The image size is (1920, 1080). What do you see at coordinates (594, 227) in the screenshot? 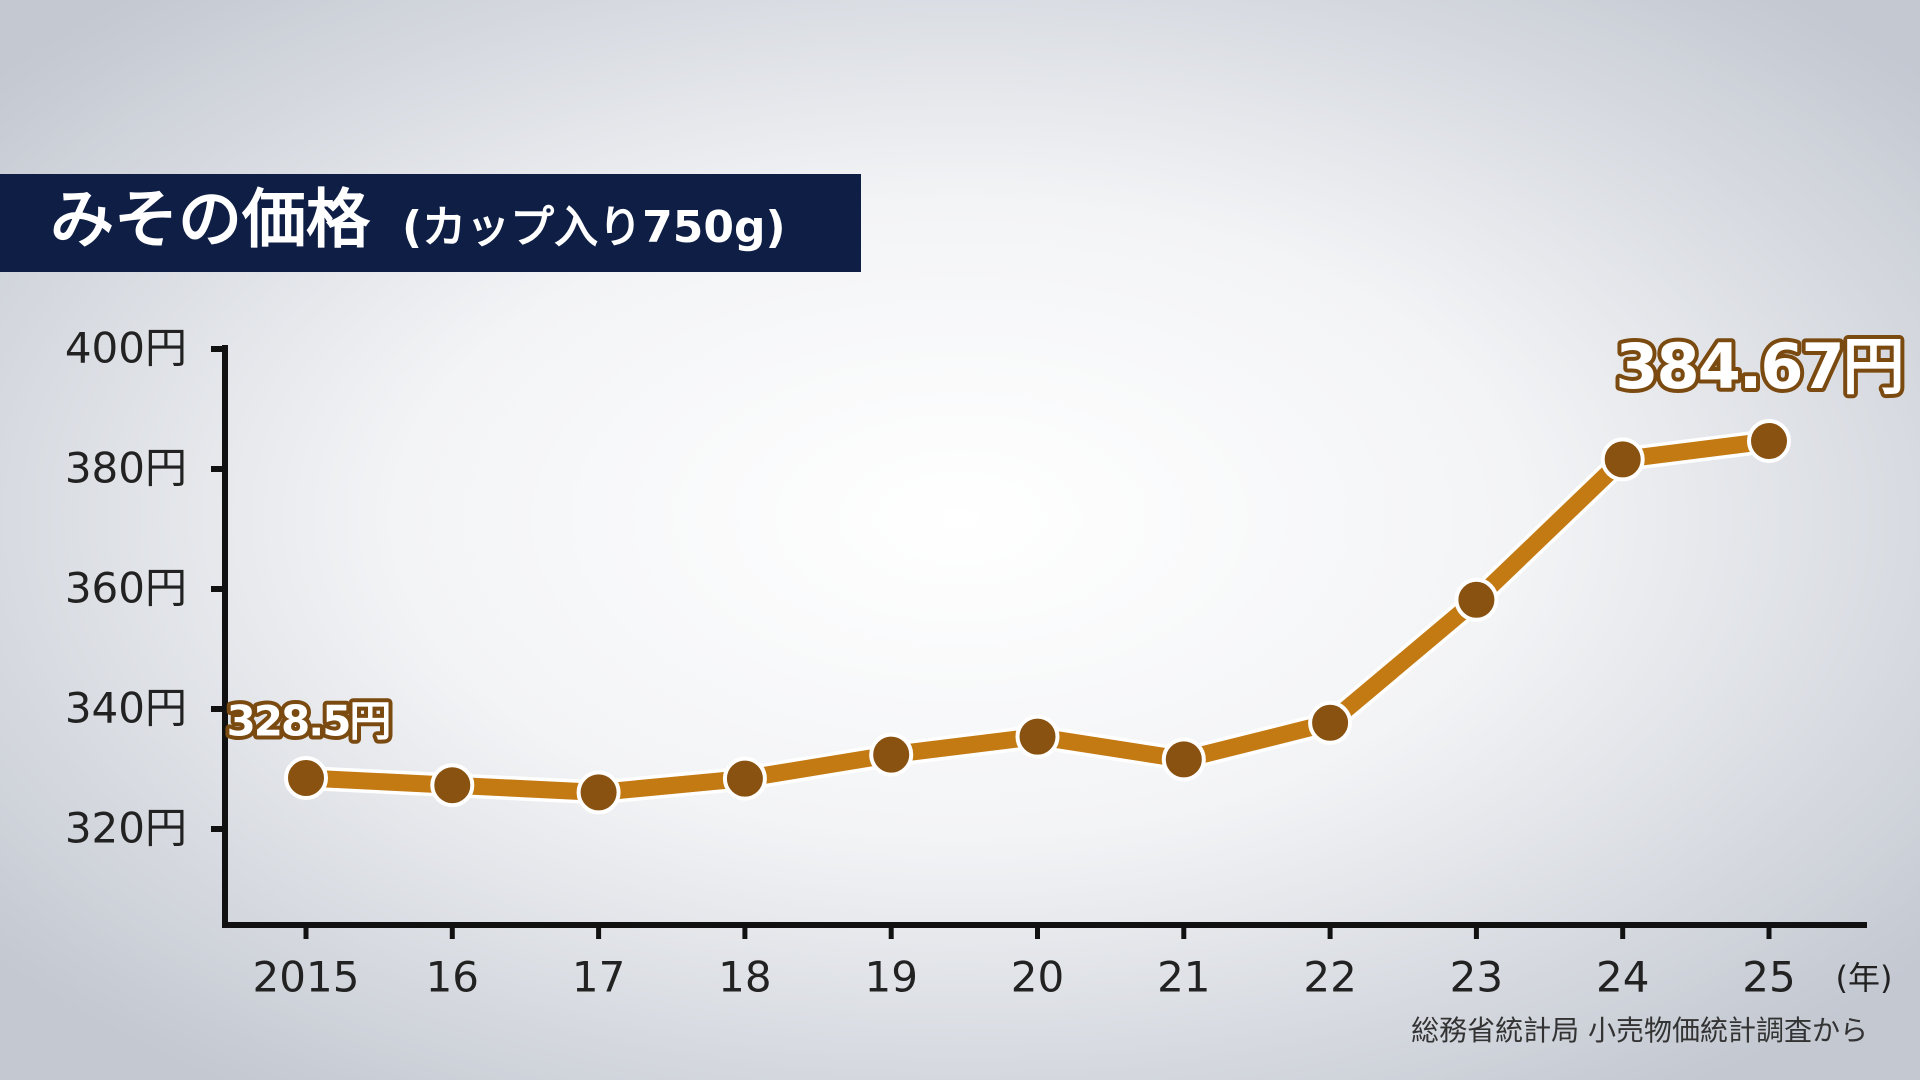
I see `chart-subtitle: (カップ入り750g)` at bounding box center [594, 227].